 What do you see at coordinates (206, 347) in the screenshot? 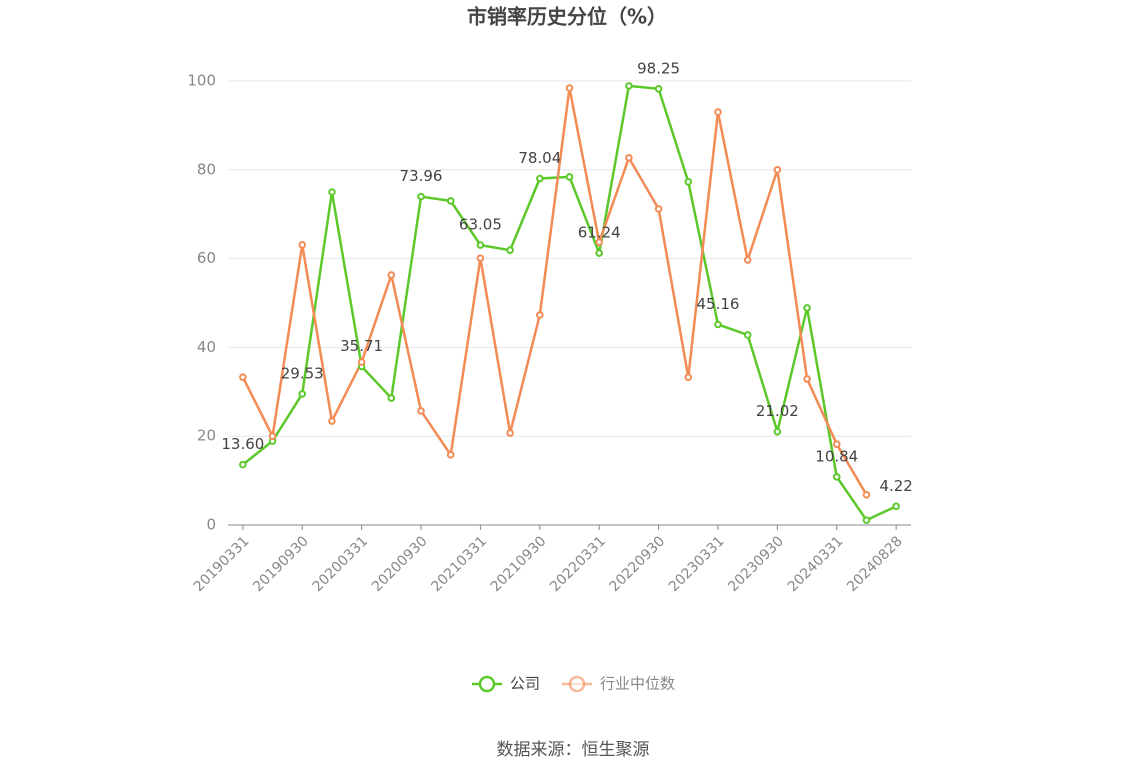
I see `y-tick-label: 40` at bounding box center [206, 347].